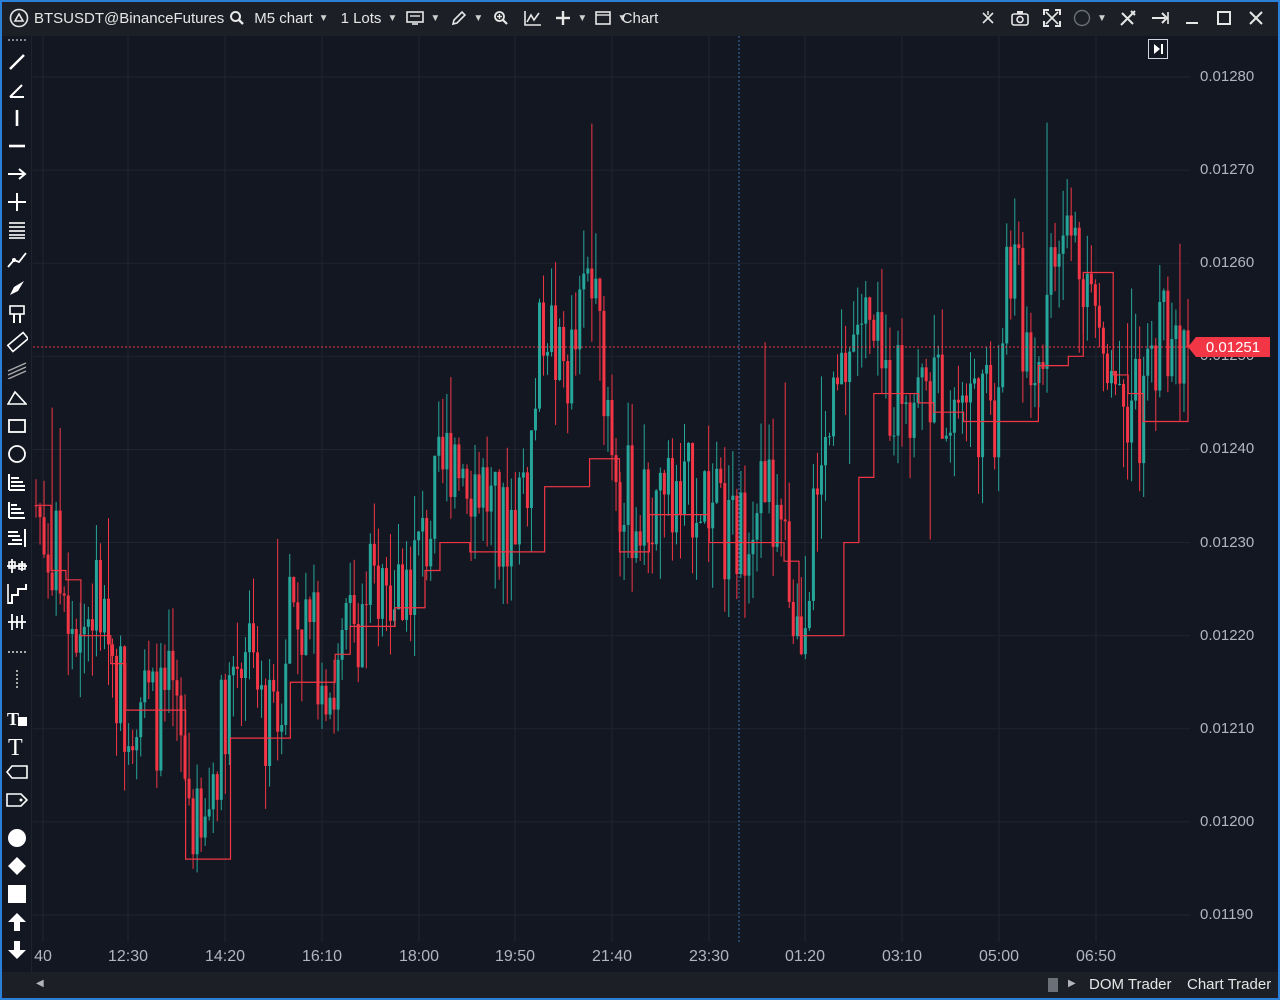  I want to click on fib-levels-icon, so click(17, 230).